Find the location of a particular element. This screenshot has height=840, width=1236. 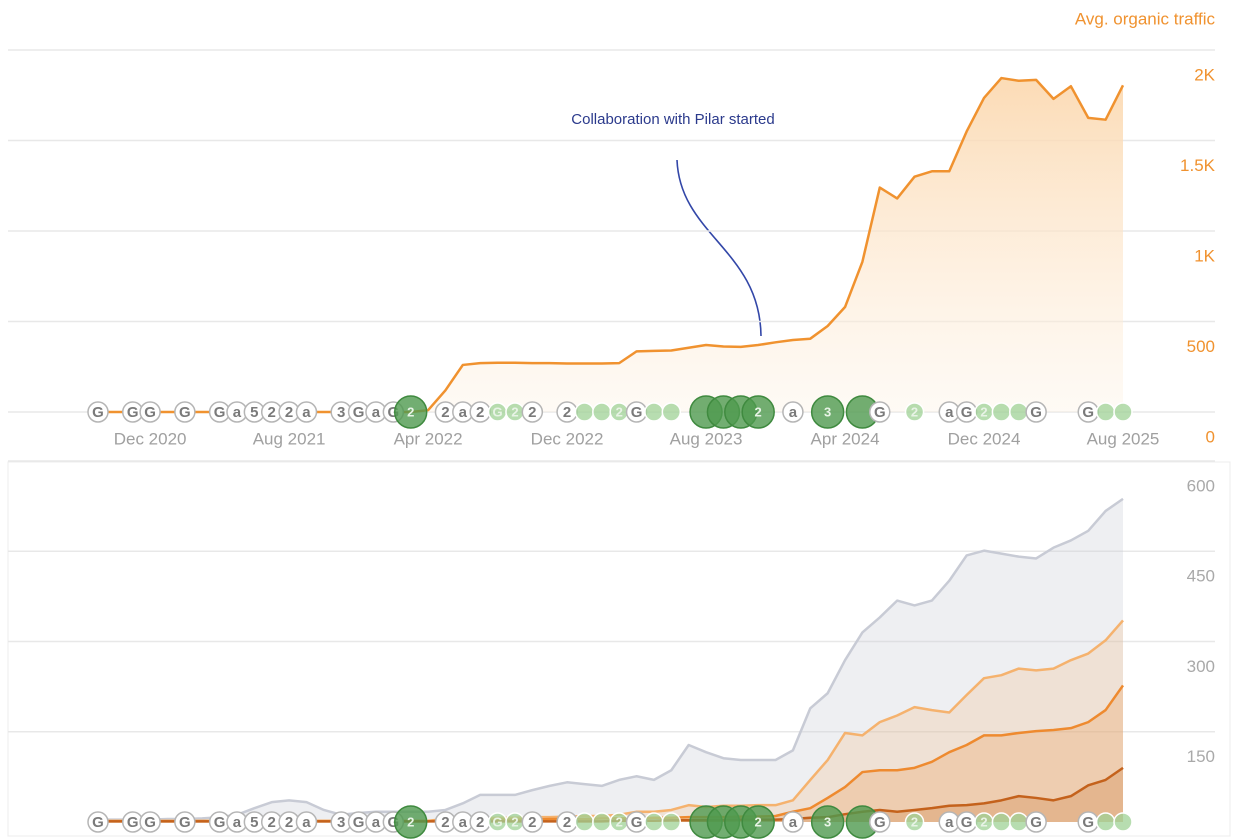

y-tick-label: 1.5K is located at coordinates (1198, 165).